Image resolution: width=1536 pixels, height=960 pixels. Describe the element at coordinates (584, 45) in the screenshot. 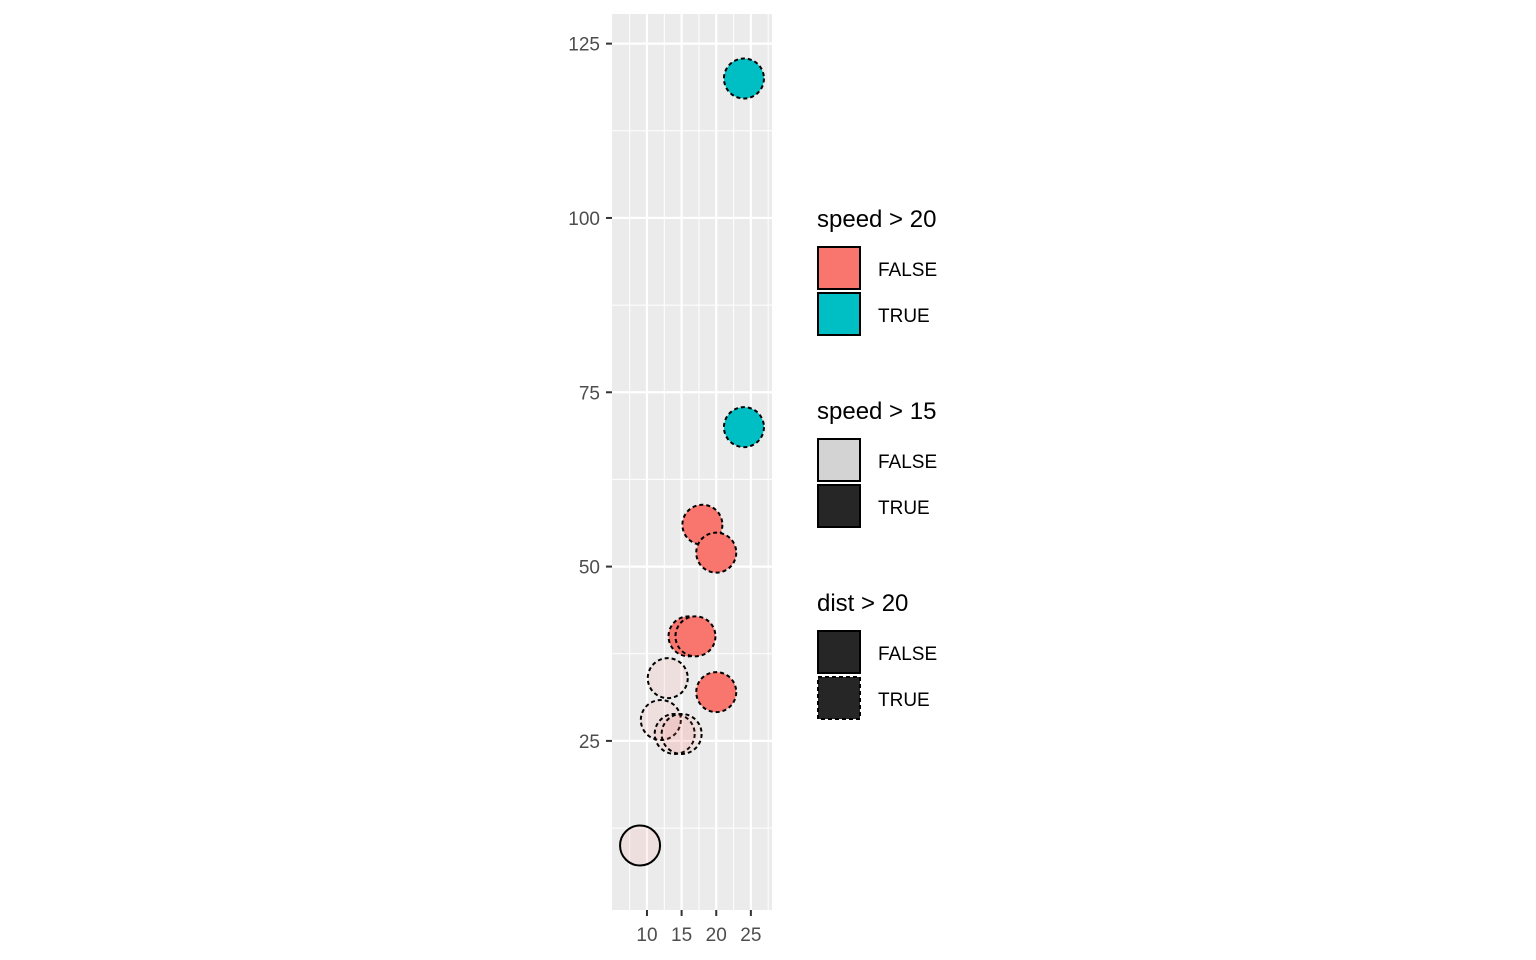

I see `y-tick-label: 125` at that location.